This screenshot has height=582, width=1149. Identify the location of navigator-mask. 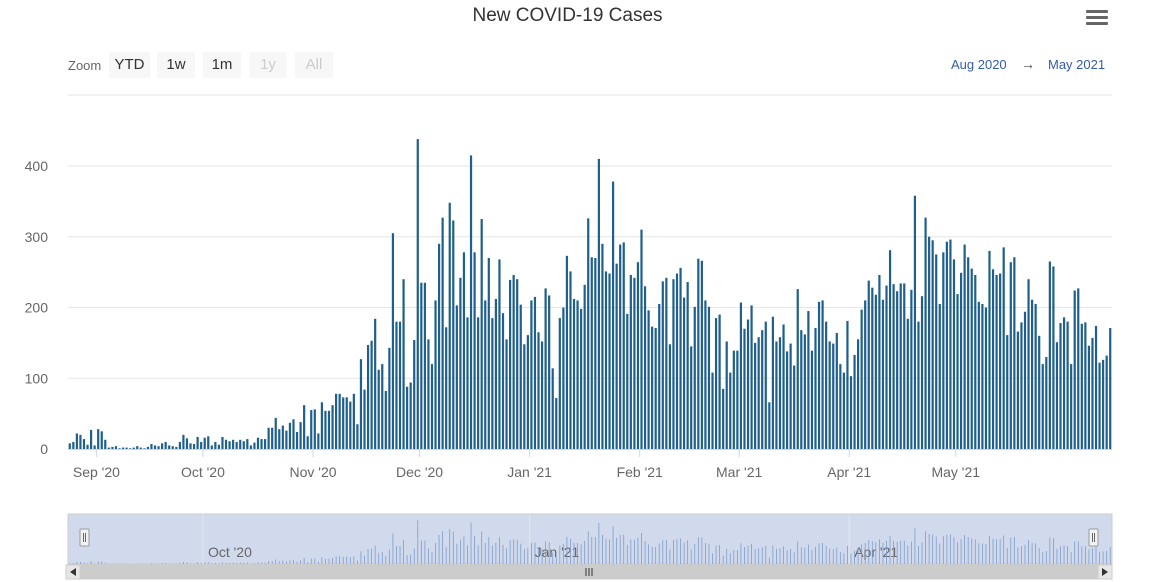
(590, 539).